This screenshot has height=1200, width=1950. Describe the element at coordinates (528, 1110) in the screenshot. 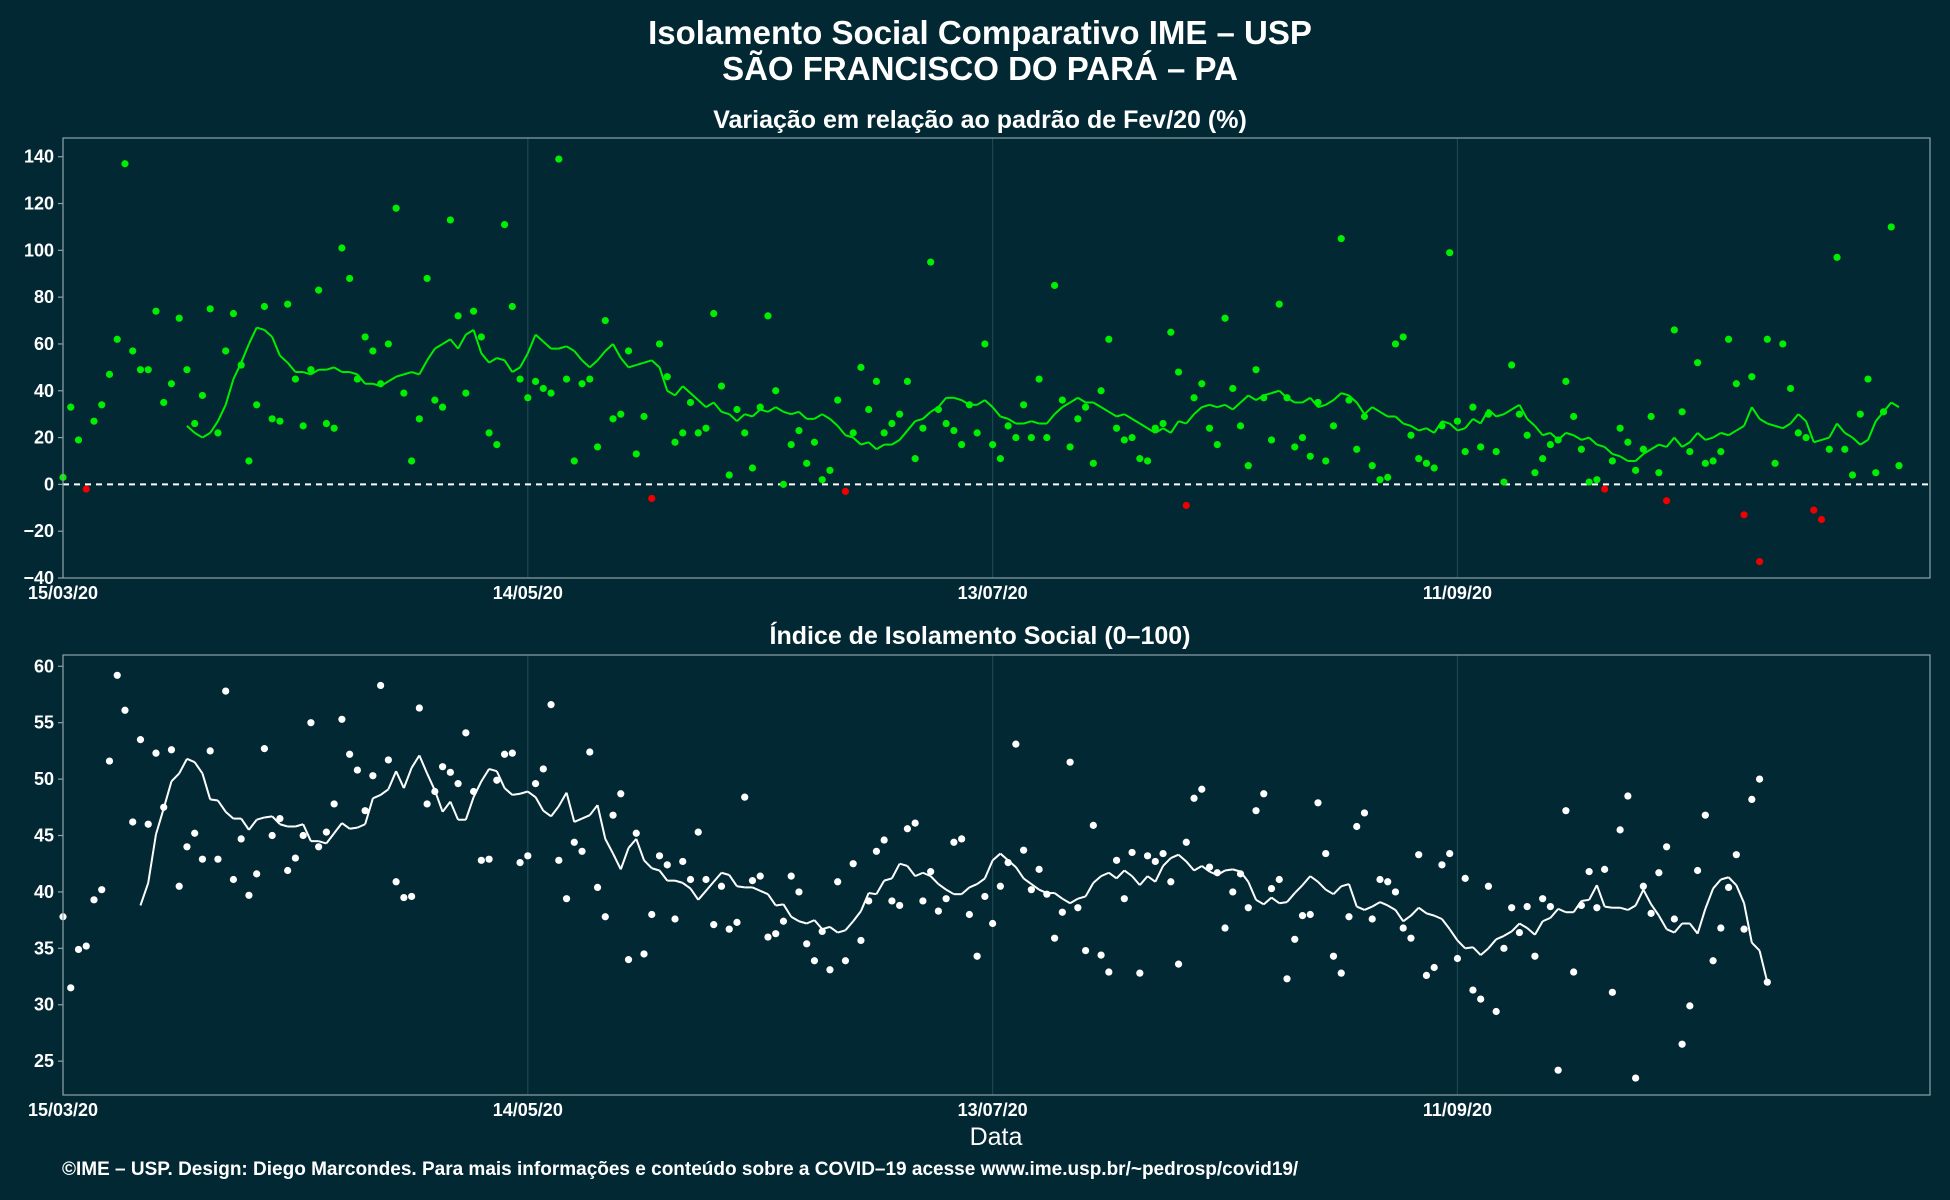

I see `panel-2-xtick-label-1: 14/05/20` at that location.